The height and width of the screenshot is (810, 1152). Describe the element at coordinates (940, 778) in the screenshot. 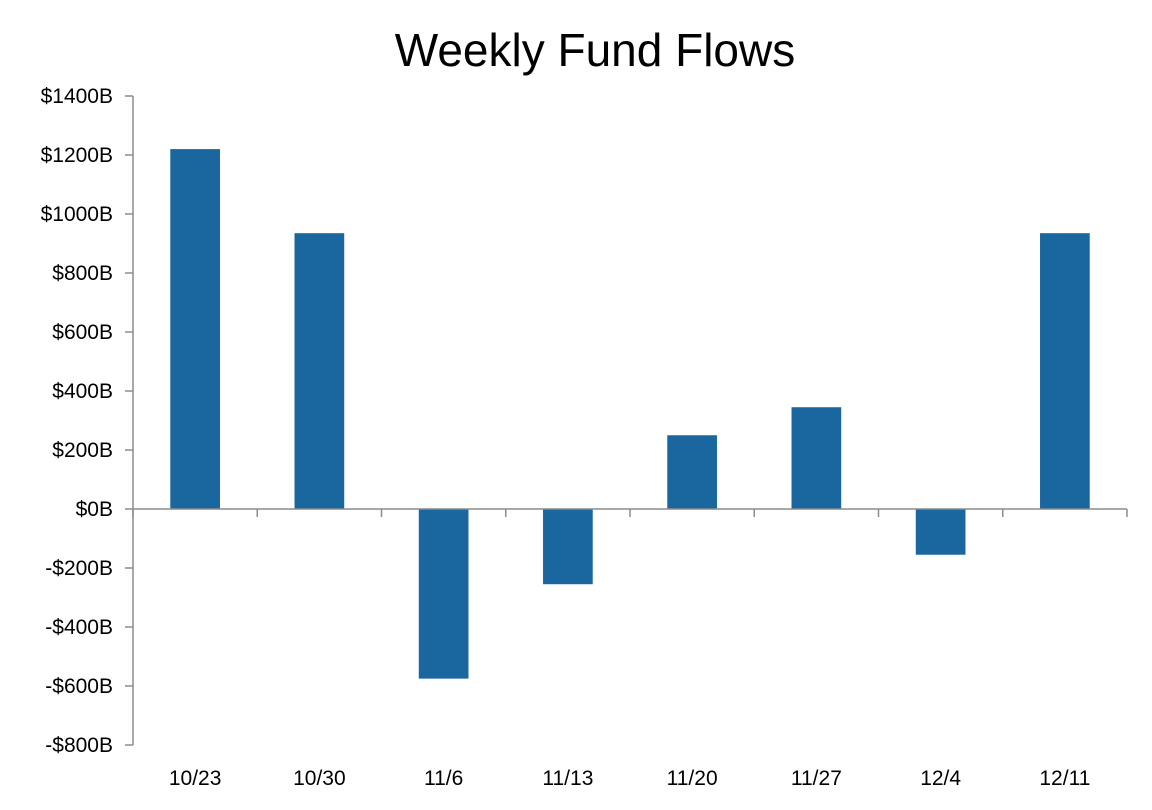

I see `x-tick-label: 12/4` at that location.